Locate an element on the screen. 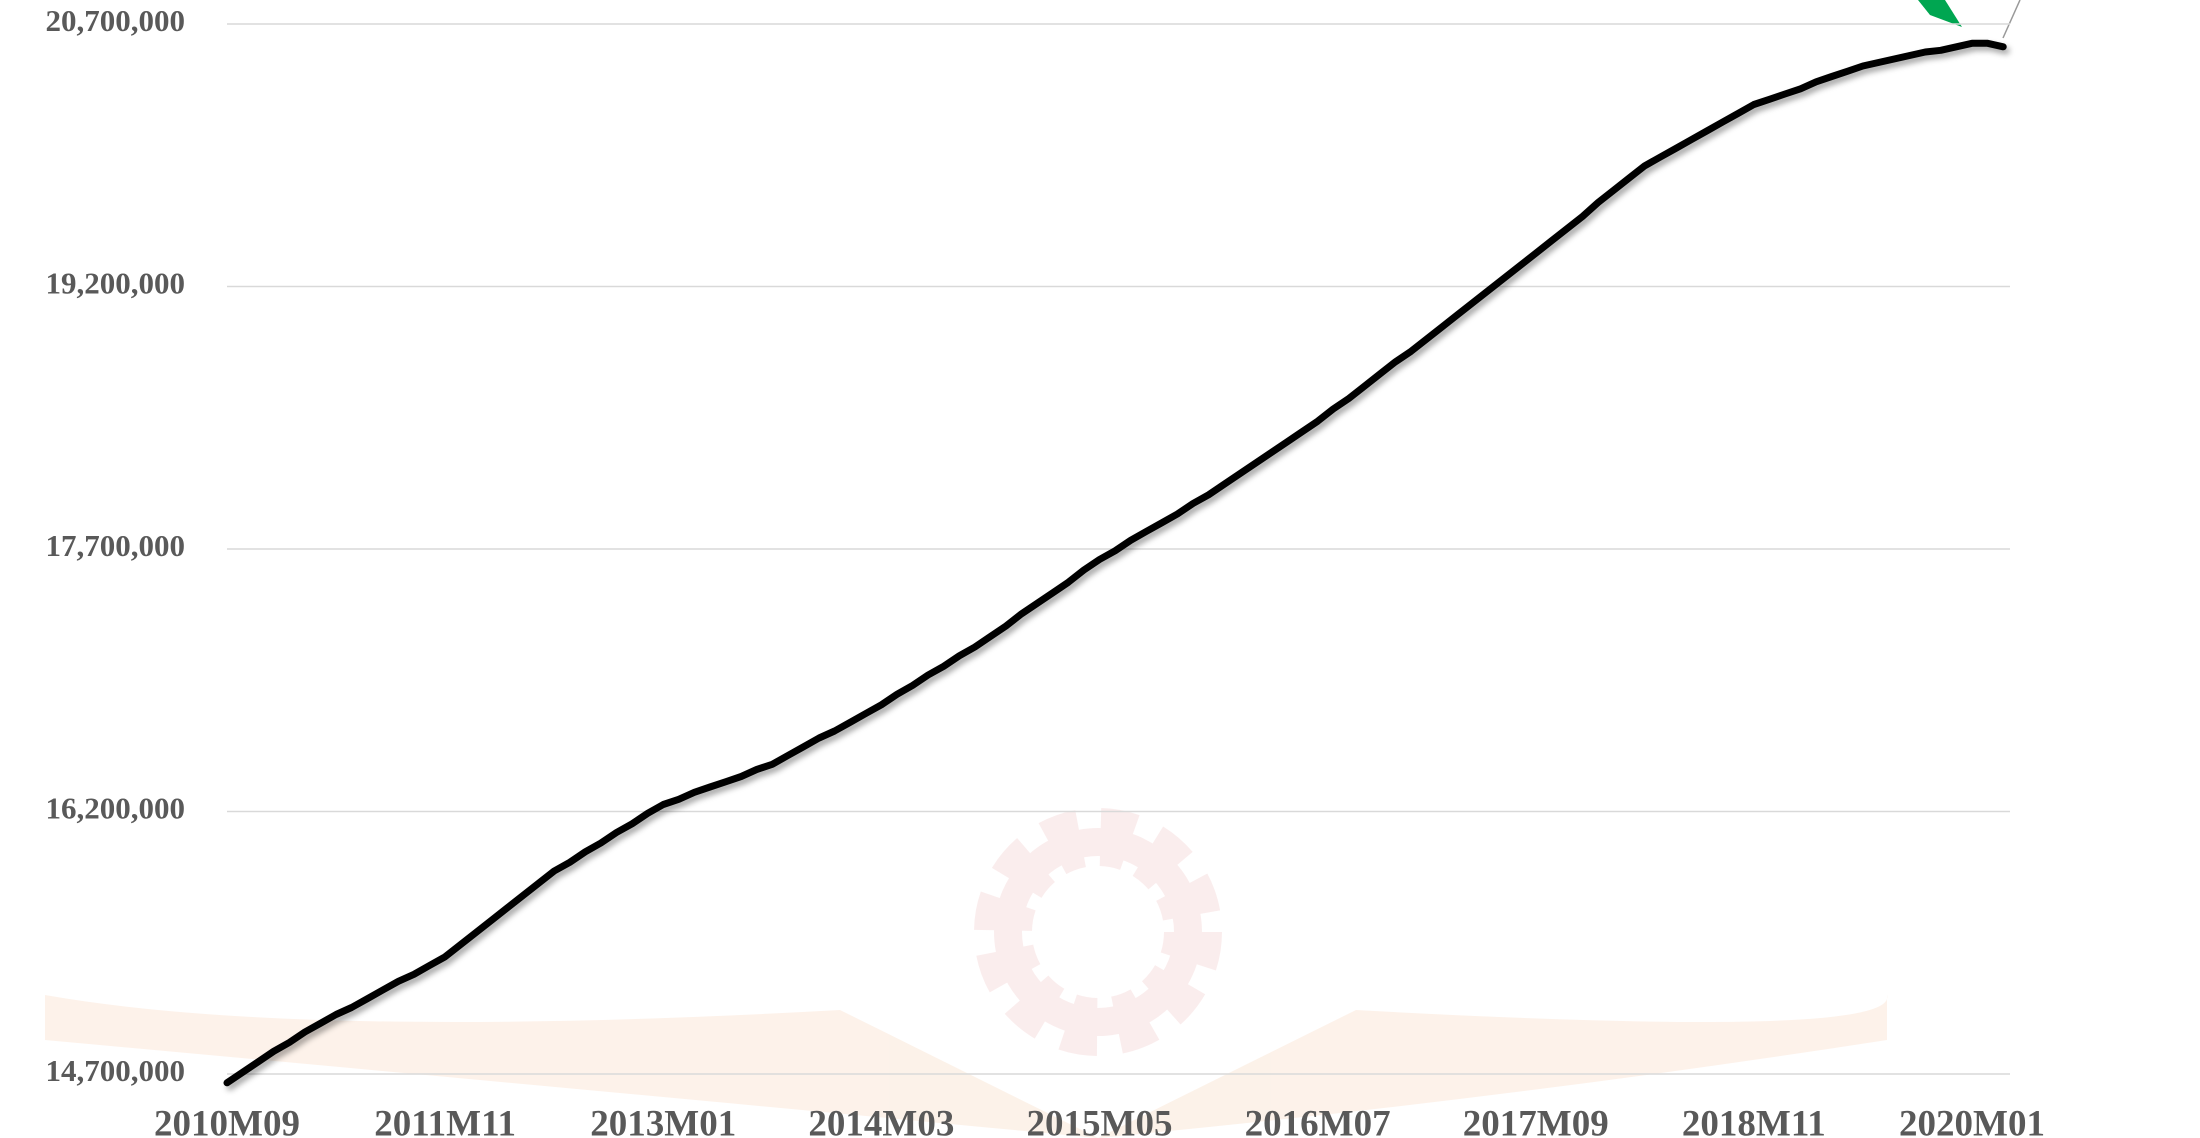 This screenshot has width=2200, height=1138. x-tick-label: 2010M09 is located at coordinates (227, 1120).